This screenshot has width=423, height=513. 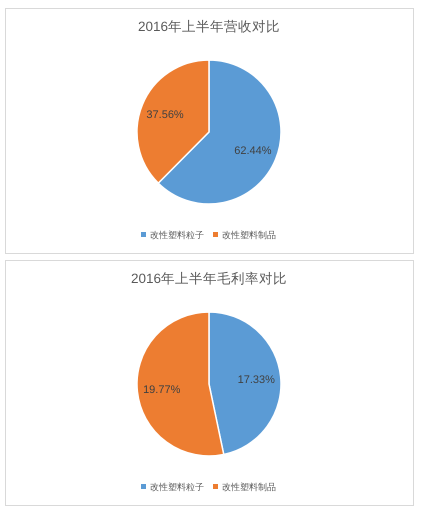 What do you see at coordinates (209, 26) in the screenshot?
I see `chart-title: 2016年上半年营收对比` at bounding box center [209, 26].